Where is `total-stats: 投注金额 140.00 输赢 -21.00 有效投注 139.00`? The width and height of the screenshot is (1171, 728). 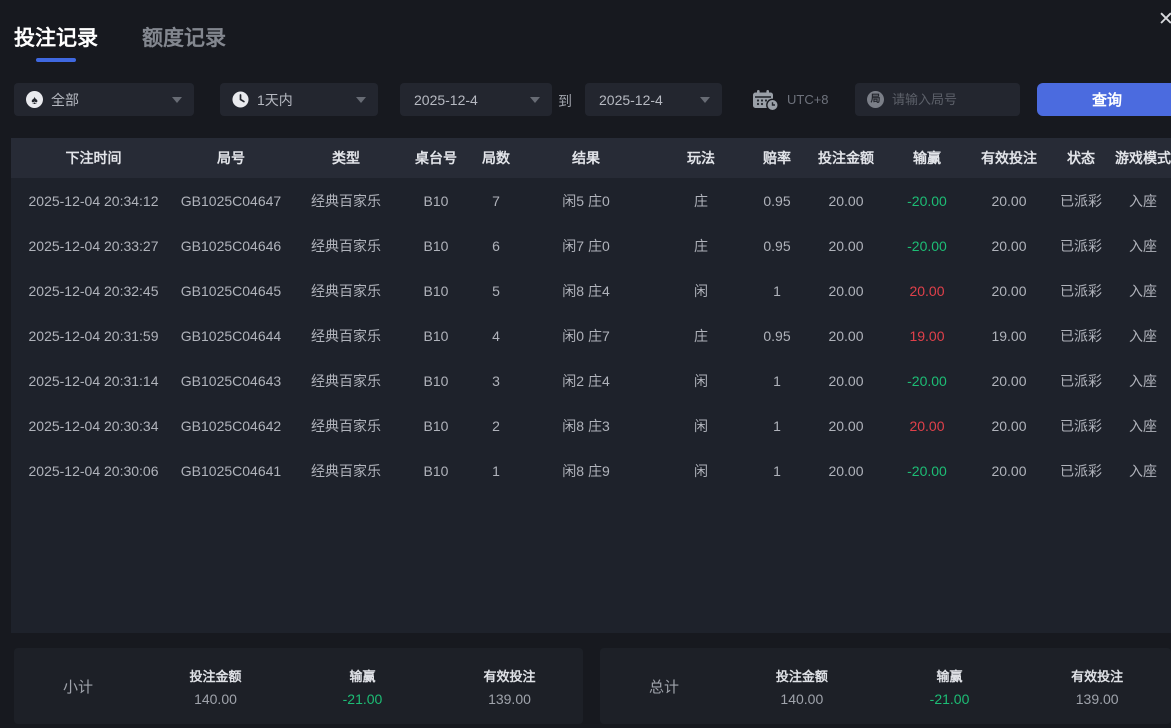 total-stats: 投注金额 140.00 输赢 -21.00 有效投注 139.00 is located at coordinates (949, 686).